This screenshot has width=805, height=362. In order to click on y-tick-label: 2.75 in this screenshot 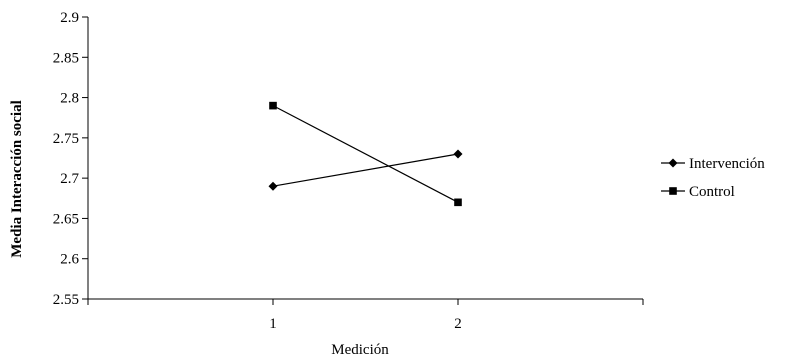, I will do `click(66, 139)`.